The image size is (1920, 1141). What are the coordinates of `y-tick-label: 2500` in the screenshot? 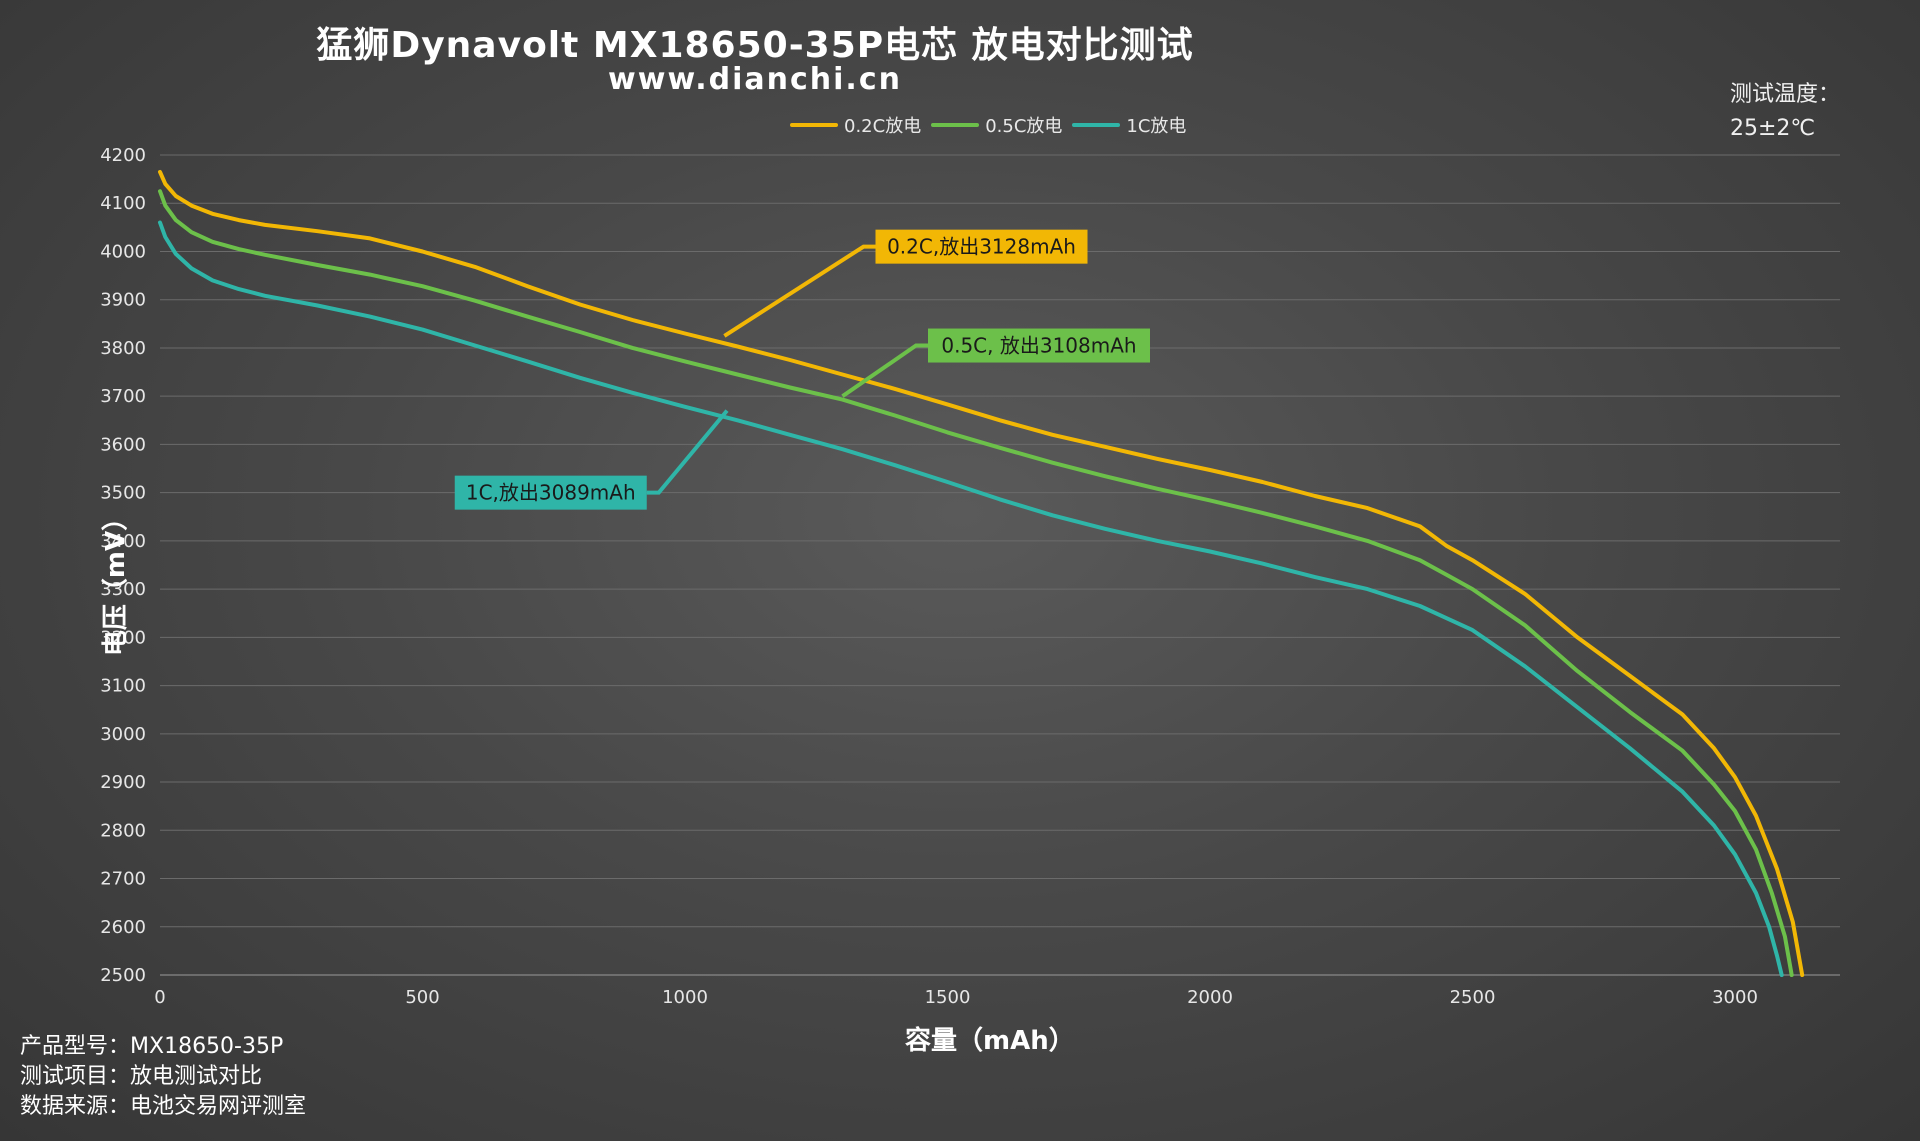 It's located at (123, 975).